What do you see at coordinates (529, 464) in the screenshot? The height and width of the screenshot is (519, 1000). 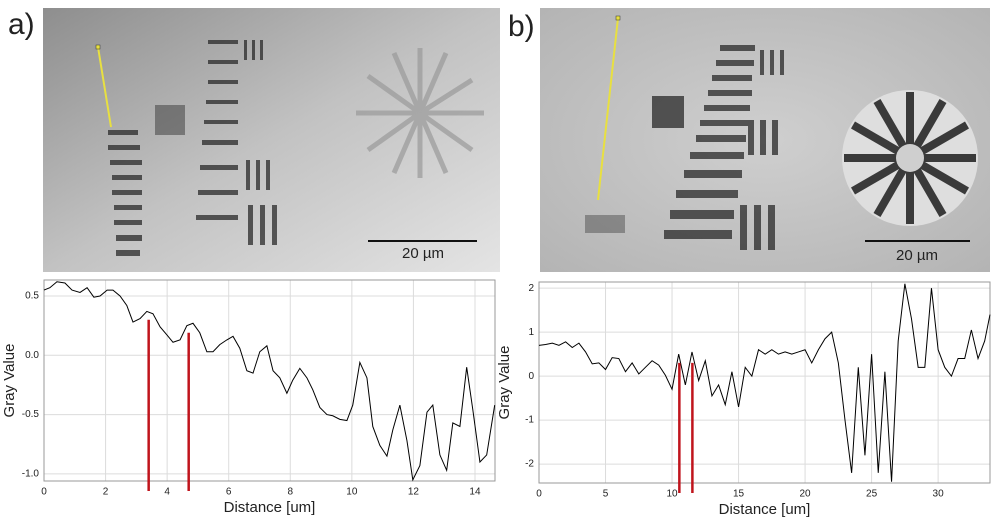 I see `y-tick-label: -2` at bounding box center [529, 464].